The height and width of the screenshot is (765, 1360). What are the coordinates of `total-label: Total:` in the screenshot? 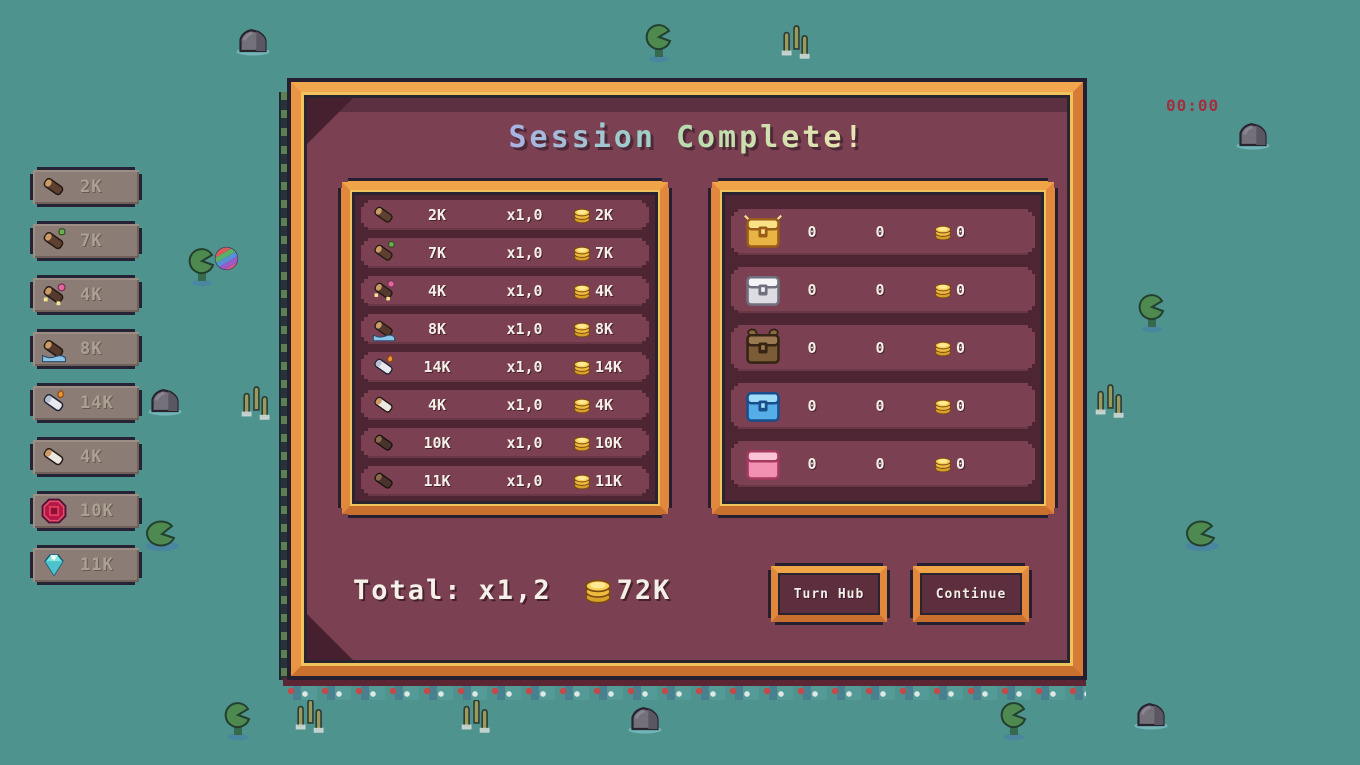 It's located at (408, 590).